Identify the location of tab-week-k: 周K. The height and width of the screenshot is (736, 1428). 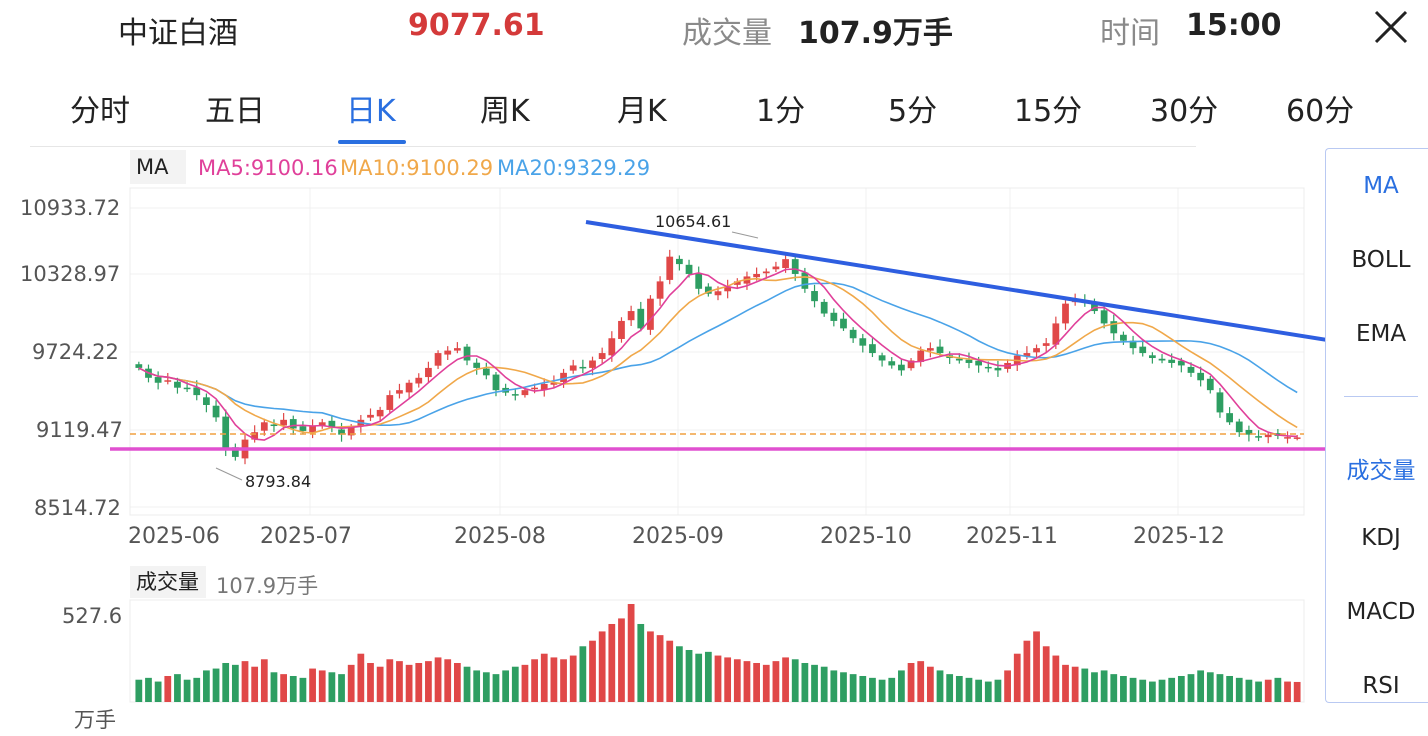
(505, 111).